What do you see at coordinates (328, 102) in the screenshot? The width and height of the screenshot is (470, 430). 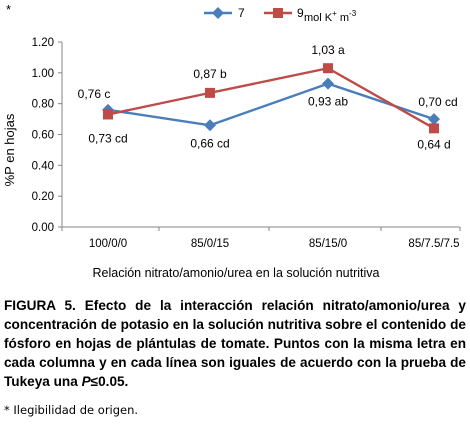 I see `data-label: 0,93 ab` at bounding box center [328, 102].